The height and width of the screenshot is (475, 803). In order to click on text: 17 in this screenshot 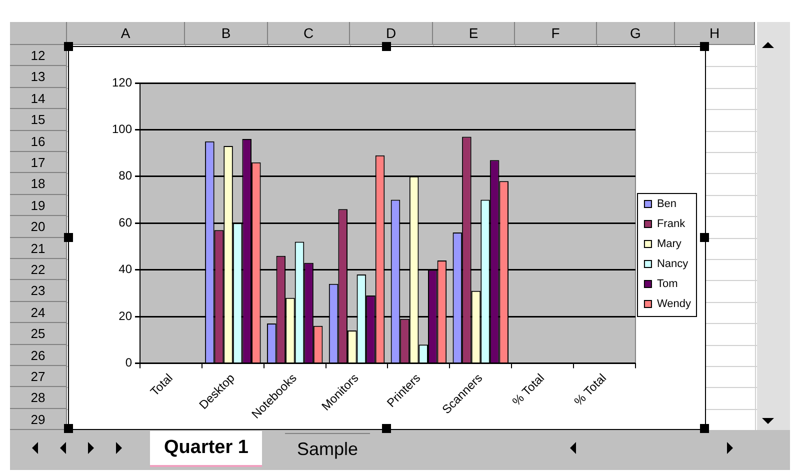, I will do `click(38, 163)`.